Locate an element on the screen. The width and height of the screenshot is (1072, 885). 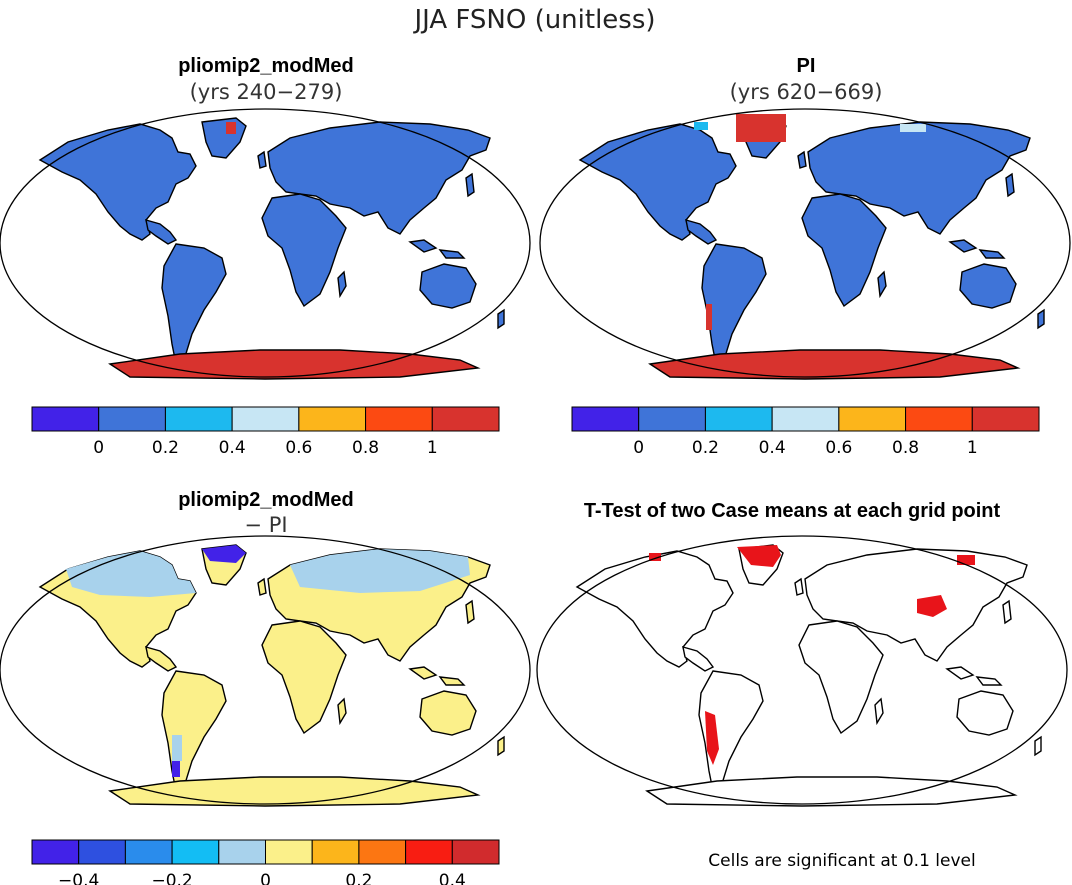
panel-title: PI is located at coordinates (806, 66).